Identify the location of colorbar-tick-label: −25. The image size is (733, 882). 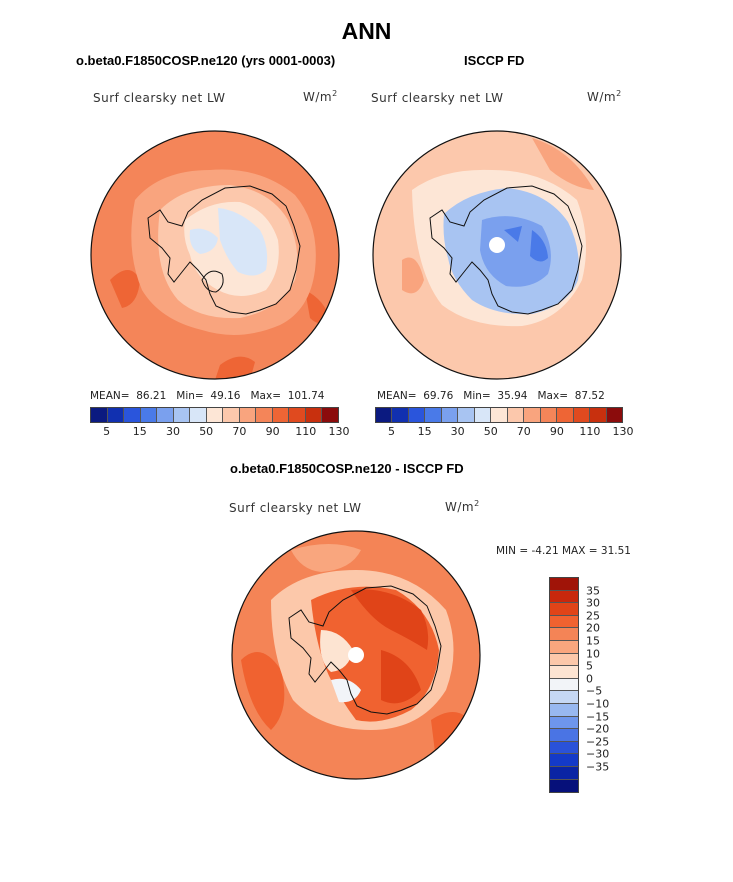
(598, 742).